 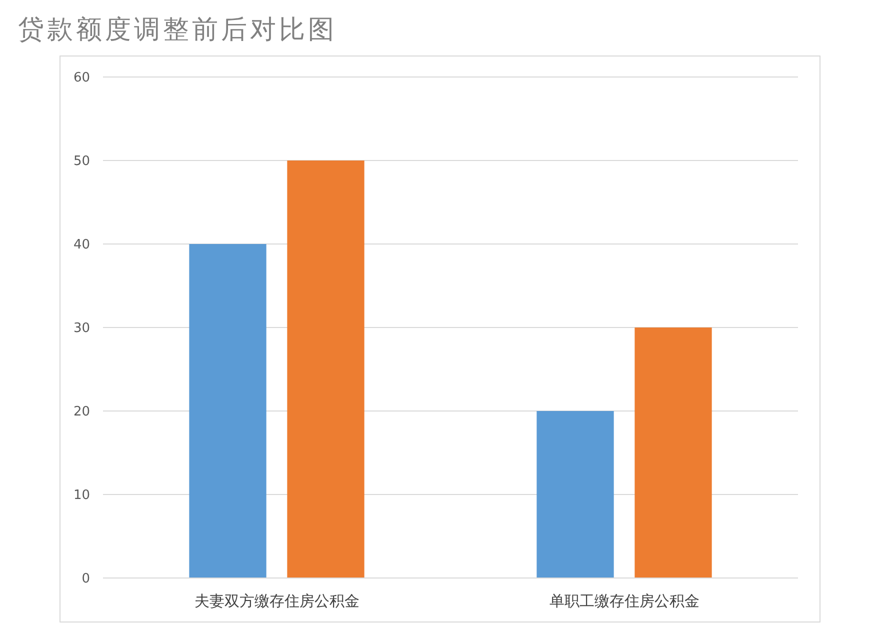 What do you see at coordinates (81, 412) in the screenshot?
I see `y-tick-label: 20` at bounding box center [81, 412].